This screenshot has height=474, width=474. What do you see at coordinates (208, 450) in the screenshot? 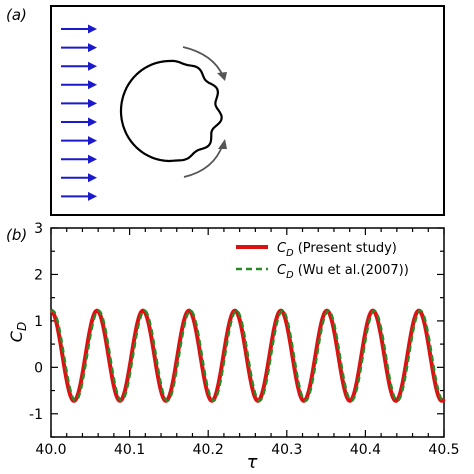
I see `x-tick-label: 40.2` at bounding box center [208, 450].